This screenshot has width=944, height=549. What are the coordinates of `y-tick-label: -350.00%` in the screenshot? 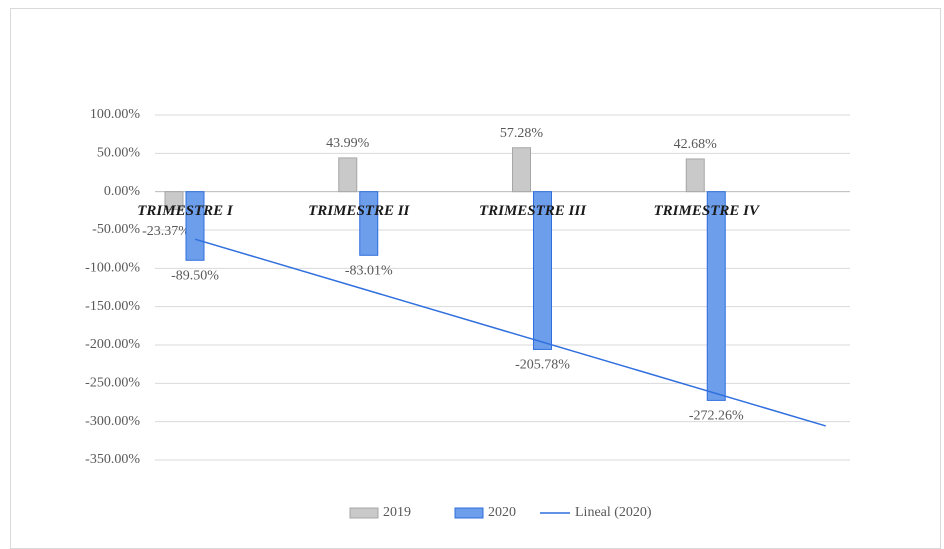 It's located at (112, 459).